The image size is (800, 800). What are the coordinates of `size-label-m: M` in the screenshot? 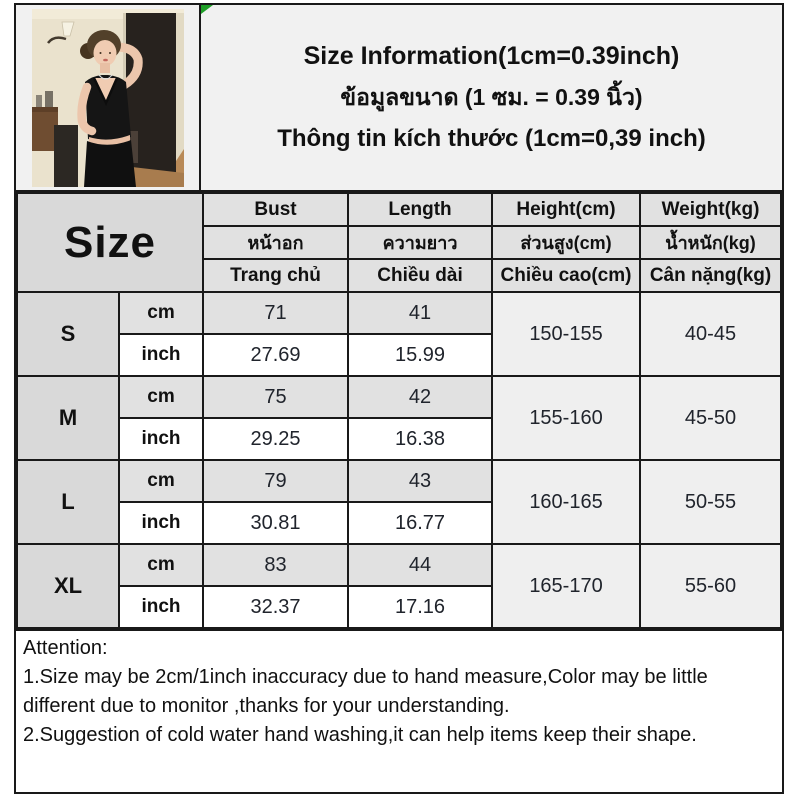 It's located at (68, 418).